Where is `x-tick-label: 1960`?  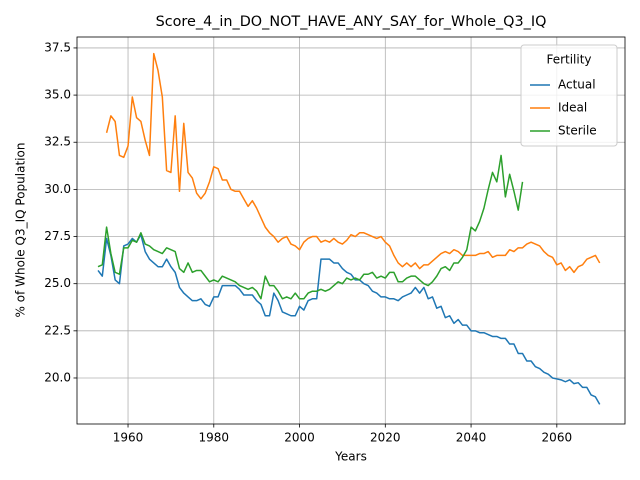 x-tick-label: 1960 is located at coordinates (128, 438).